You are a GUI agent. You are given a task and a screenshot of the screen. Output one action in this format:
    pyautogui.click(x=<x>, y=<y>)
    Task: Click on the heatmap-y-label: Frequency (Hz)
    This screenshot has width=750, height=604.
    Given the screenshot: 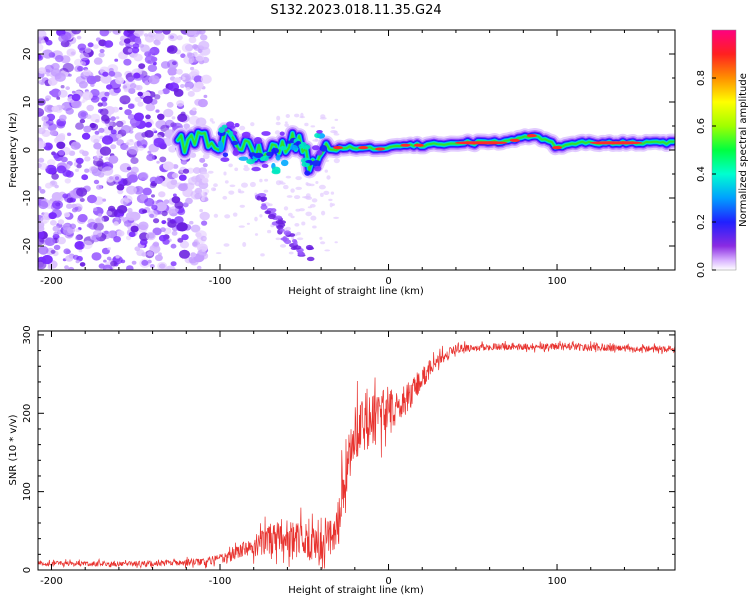 What is the action you would take?
    pyautogui.click(x=13, y=150)
    